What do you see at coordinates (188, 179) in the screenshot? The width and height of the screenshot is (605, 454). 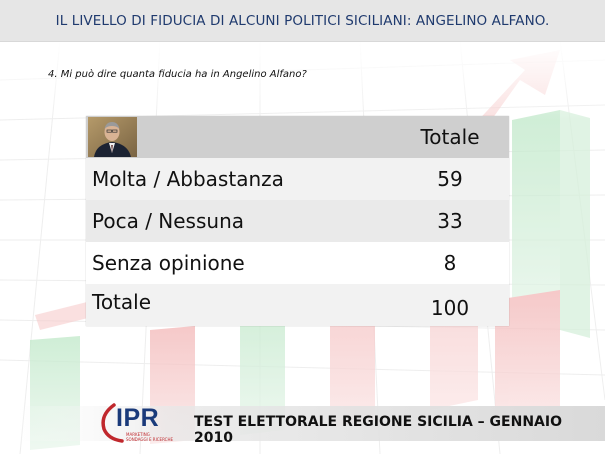 I see `row-label: Molta / Abbastanza` at bounding box center [188, 179].